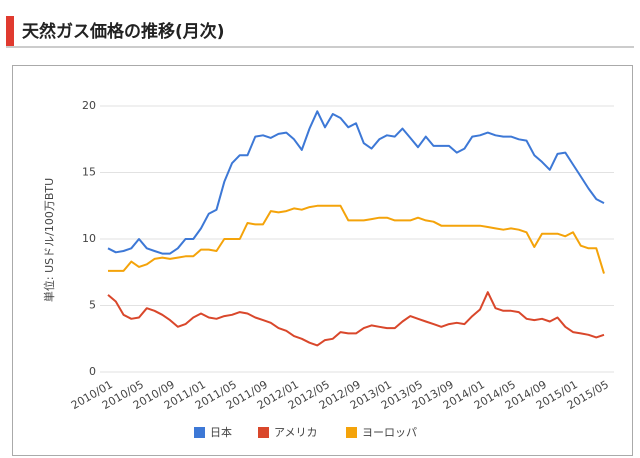 The image size is (640, 458). What do you see at coordinates (92, 305) in the screenshot?
I see `y-tick-label: 5` at bounding box center [92, 305].